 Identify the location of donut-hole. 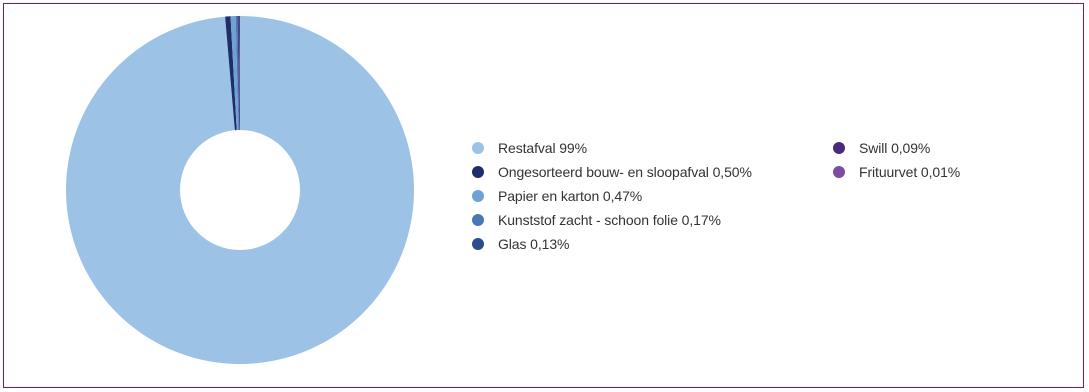
(240, 190).